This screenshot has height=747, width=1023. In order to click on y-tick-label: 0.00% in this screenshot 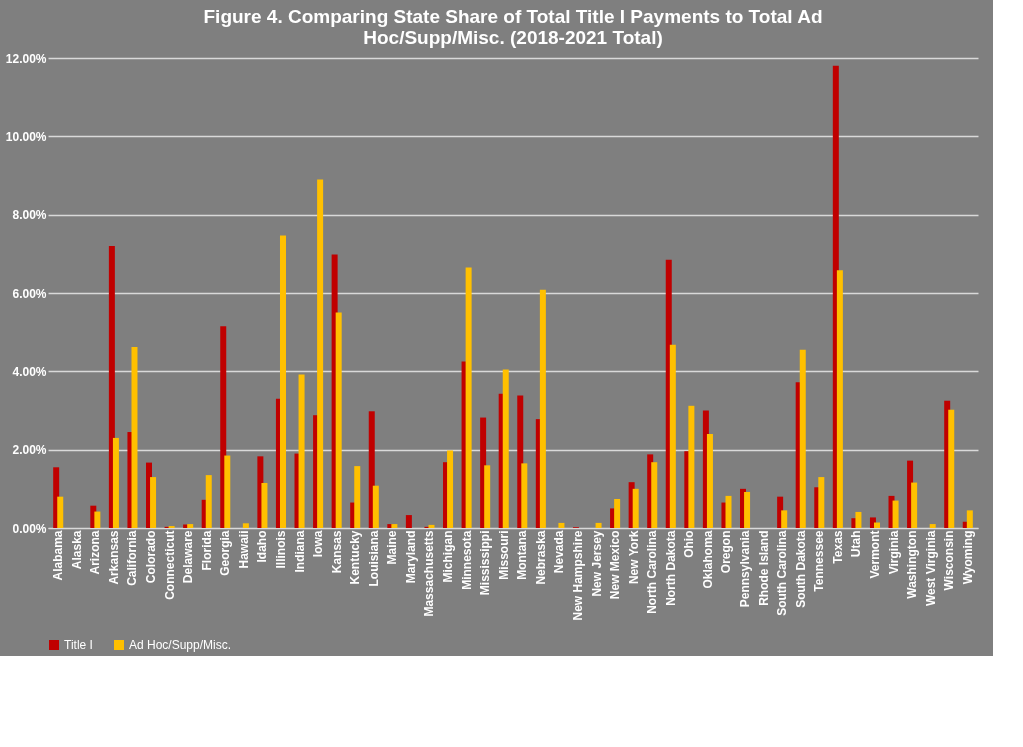, I will do `click(29, 528)`.